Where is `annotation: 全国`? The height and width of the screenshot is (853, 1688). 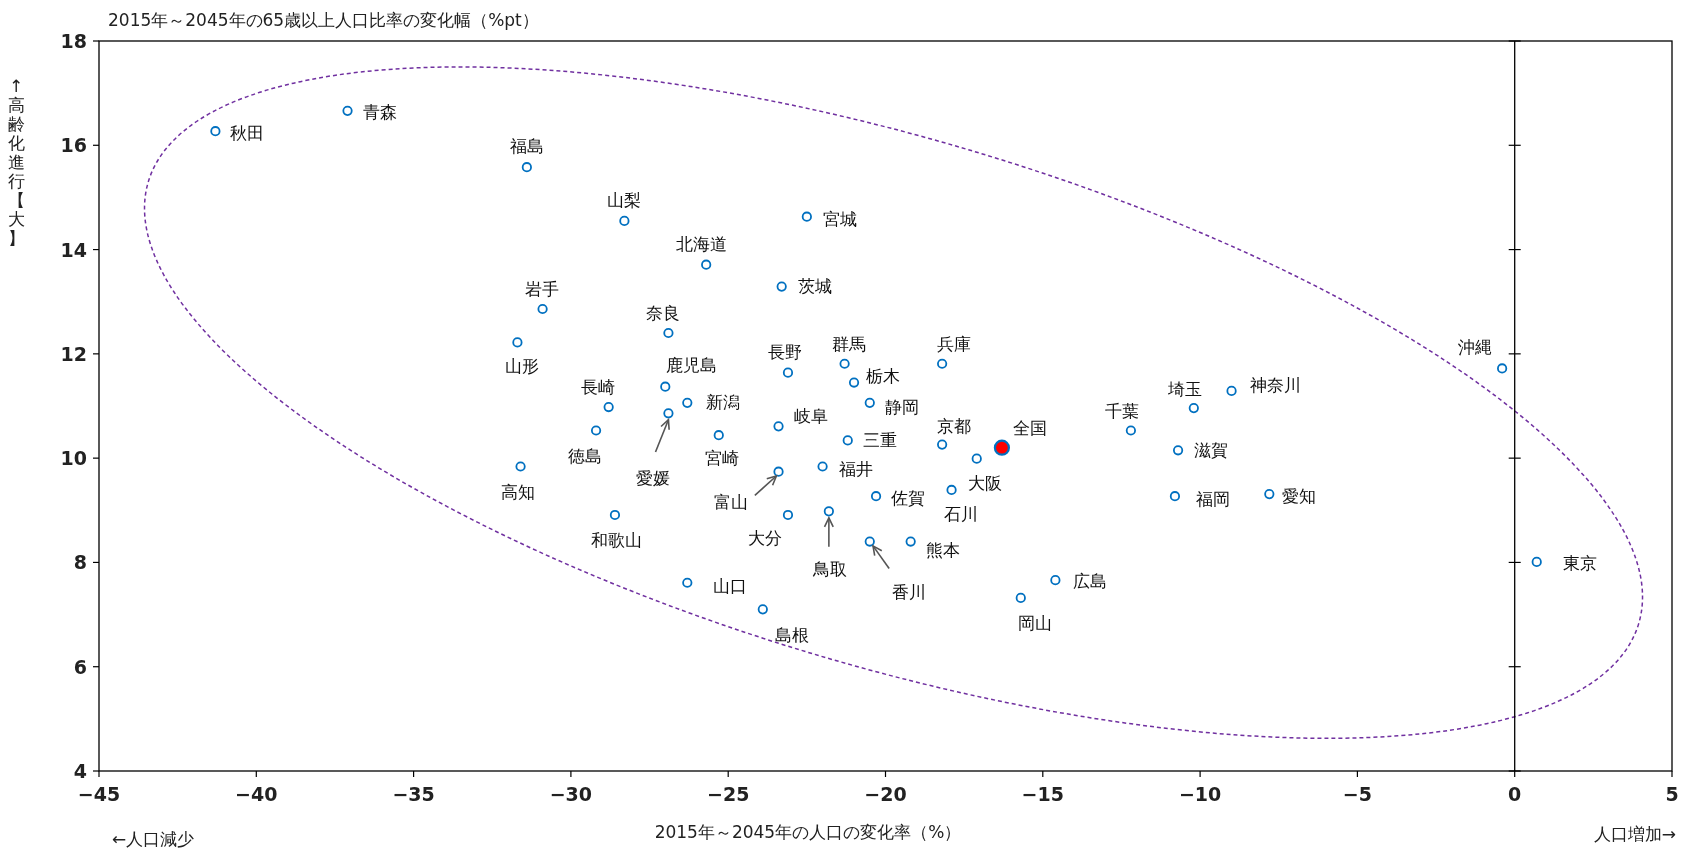
annotation: 全国 is located at coordinates (1029, 428).